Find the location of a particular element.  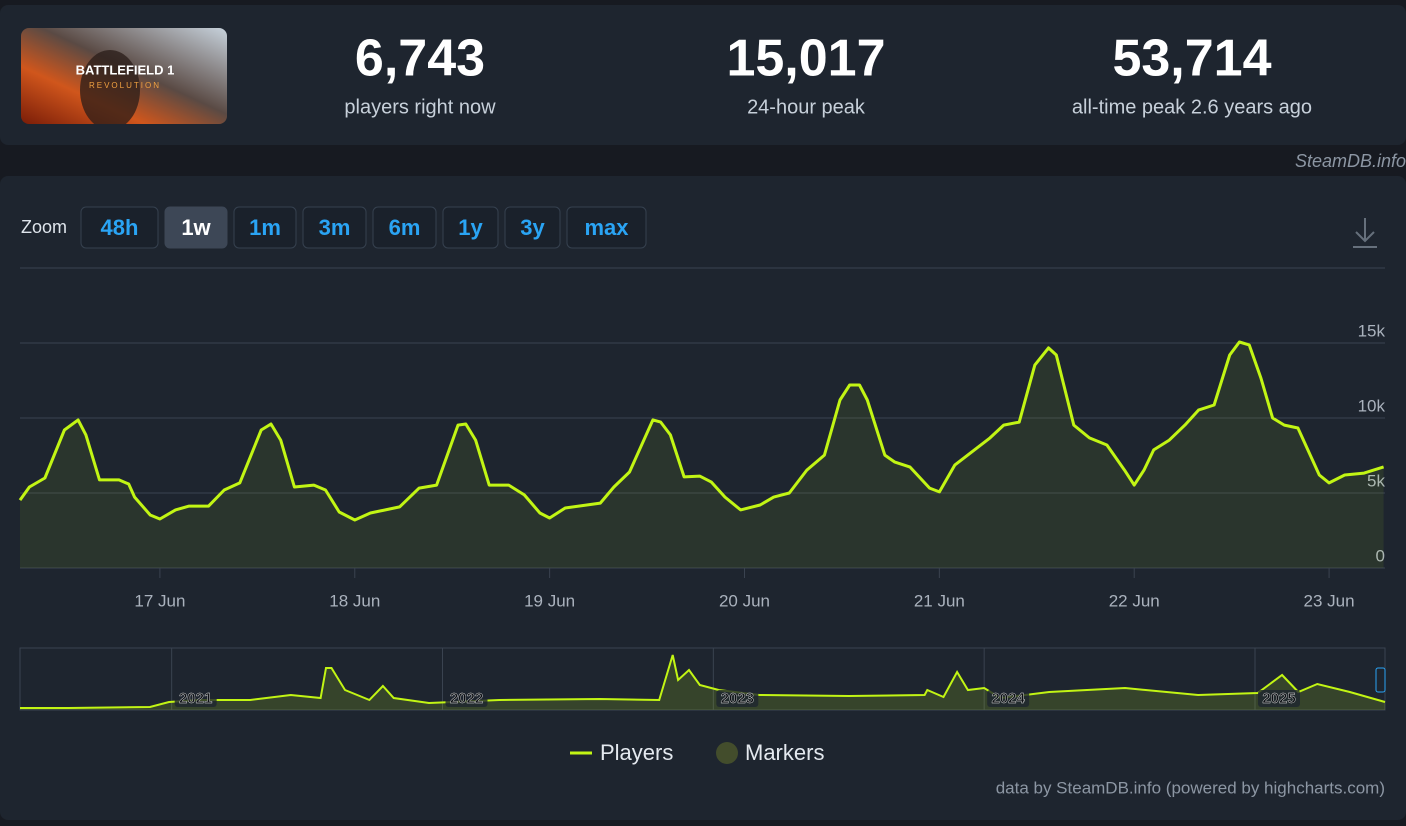

download-head is located at coordinates (1365, 237).